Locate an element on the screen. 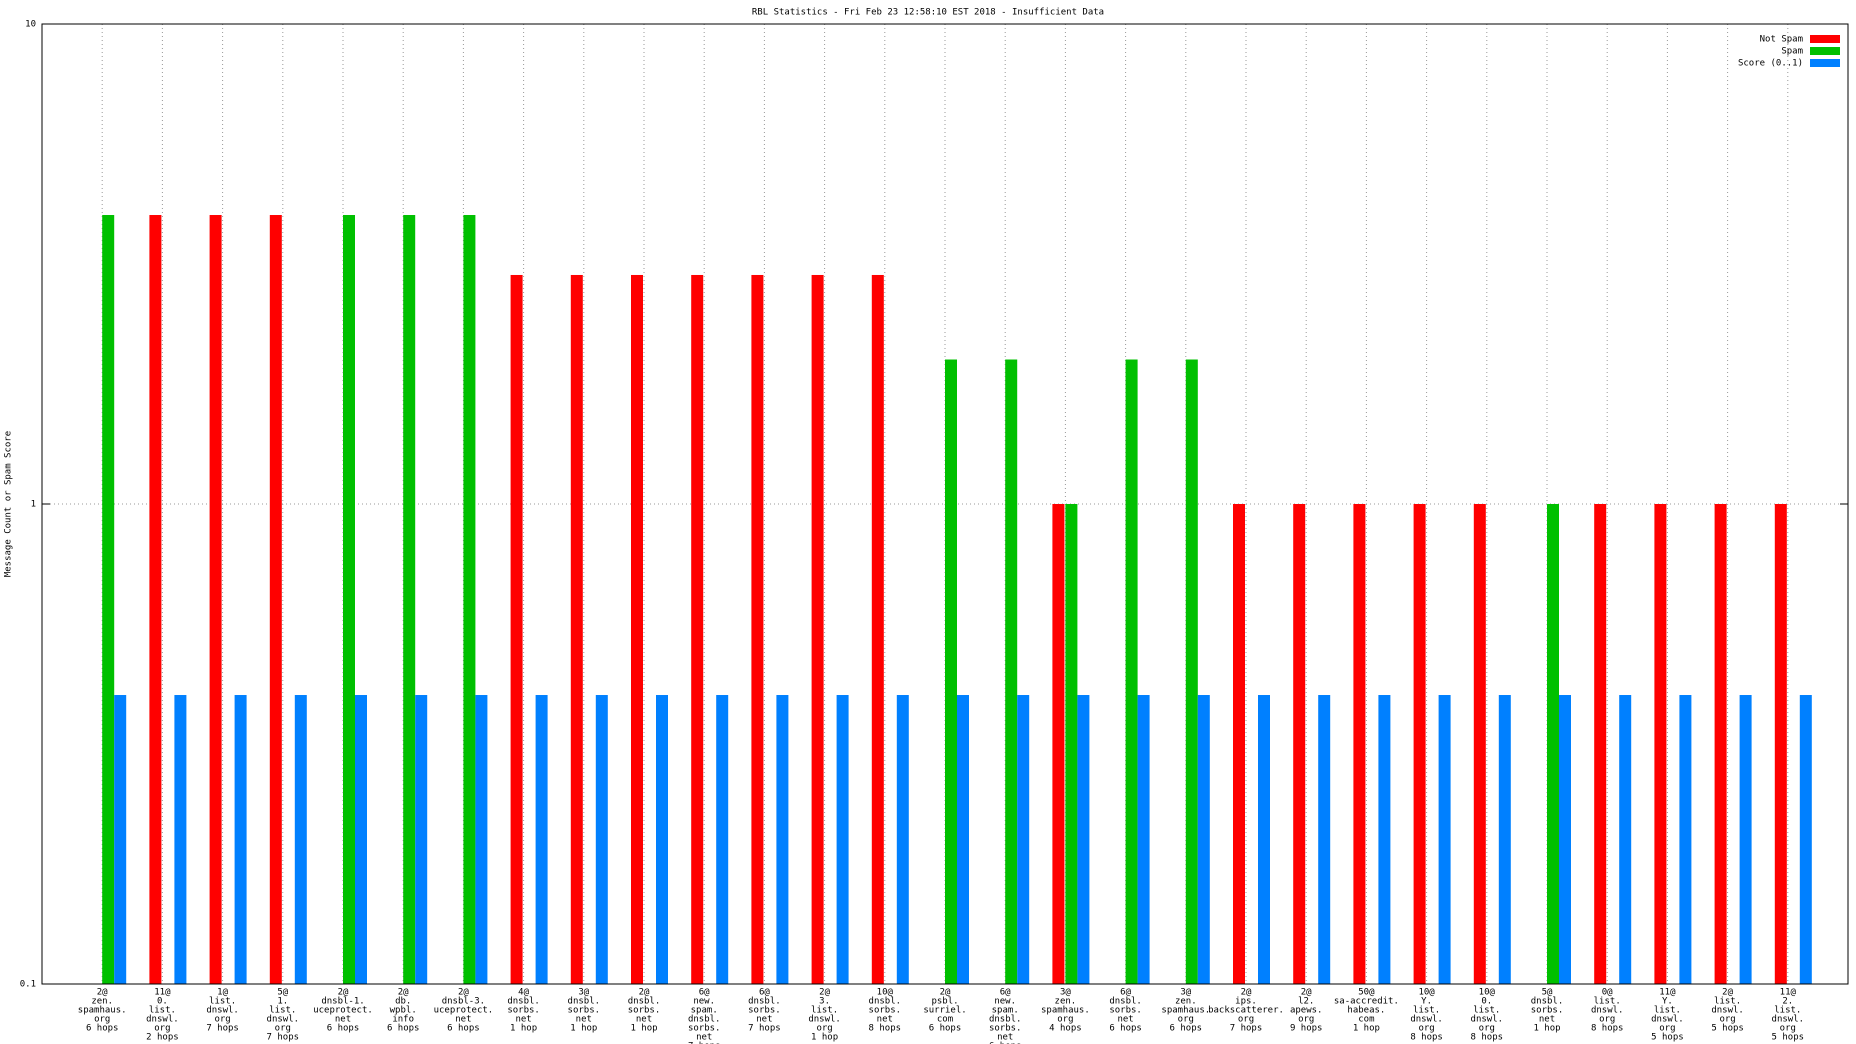 The image size is (1856, 1044). legend-label: Spam is located at coordinates (1792, 52).